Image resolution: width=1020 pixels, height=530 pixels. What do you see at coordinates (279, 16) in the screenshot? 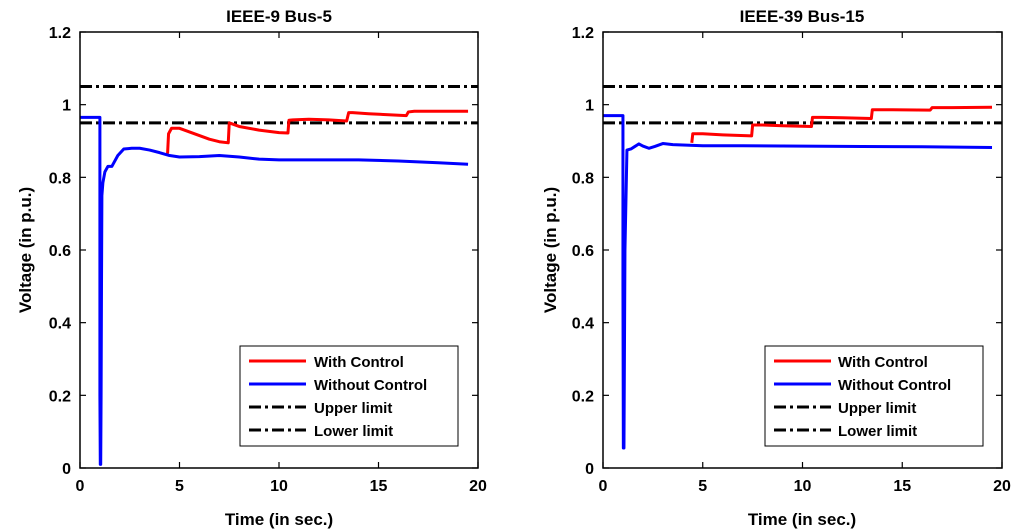
I see `chart-title: IEEE-9 Bus-5` at bounding box center [279, 16].